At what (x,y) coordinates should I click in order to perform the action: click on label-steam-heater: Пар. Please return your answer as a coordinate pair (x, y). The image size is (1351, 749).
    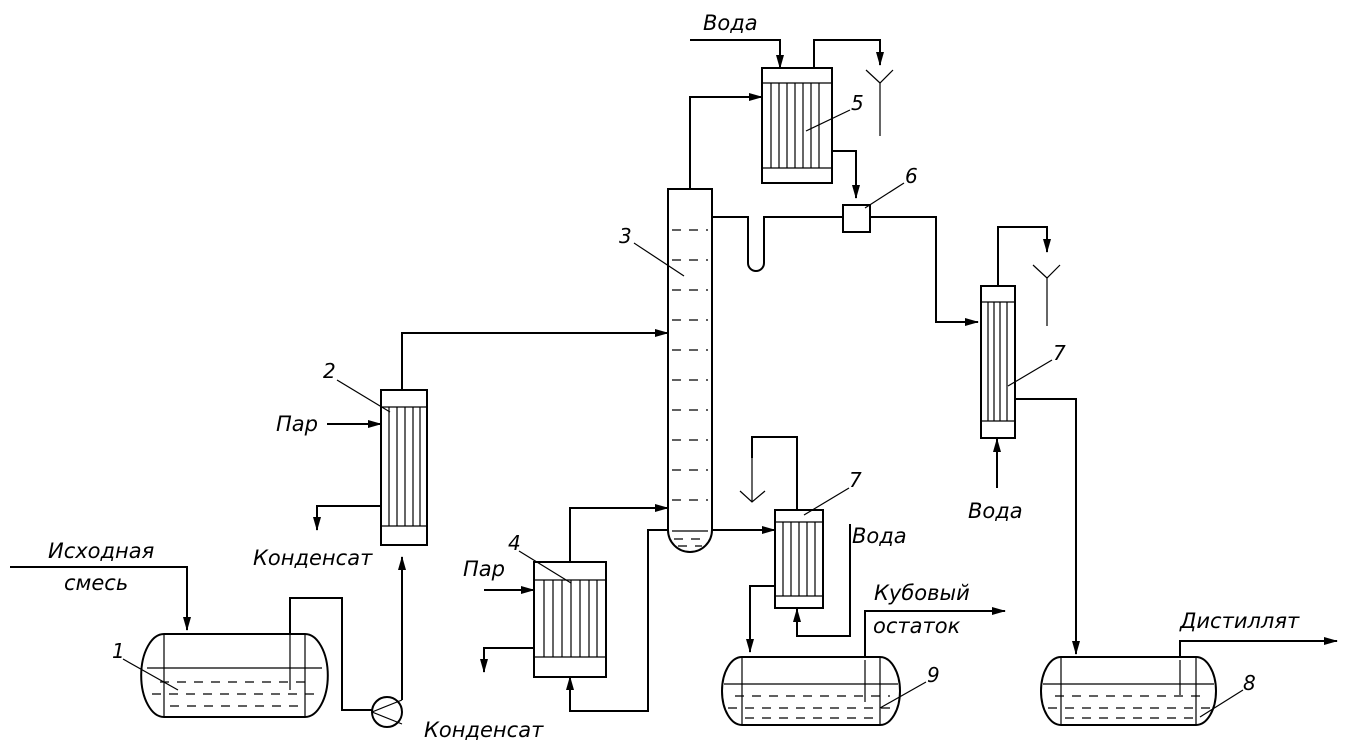
    Looking at the image, I should click on (297, 424).